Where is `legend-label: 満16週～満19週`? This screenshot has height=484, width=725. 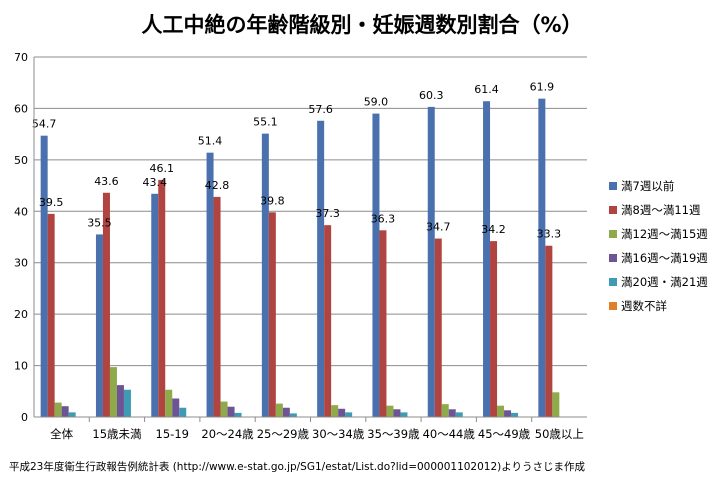 legend-label: 満16週～満19週 is located at coordinates (664, 258).